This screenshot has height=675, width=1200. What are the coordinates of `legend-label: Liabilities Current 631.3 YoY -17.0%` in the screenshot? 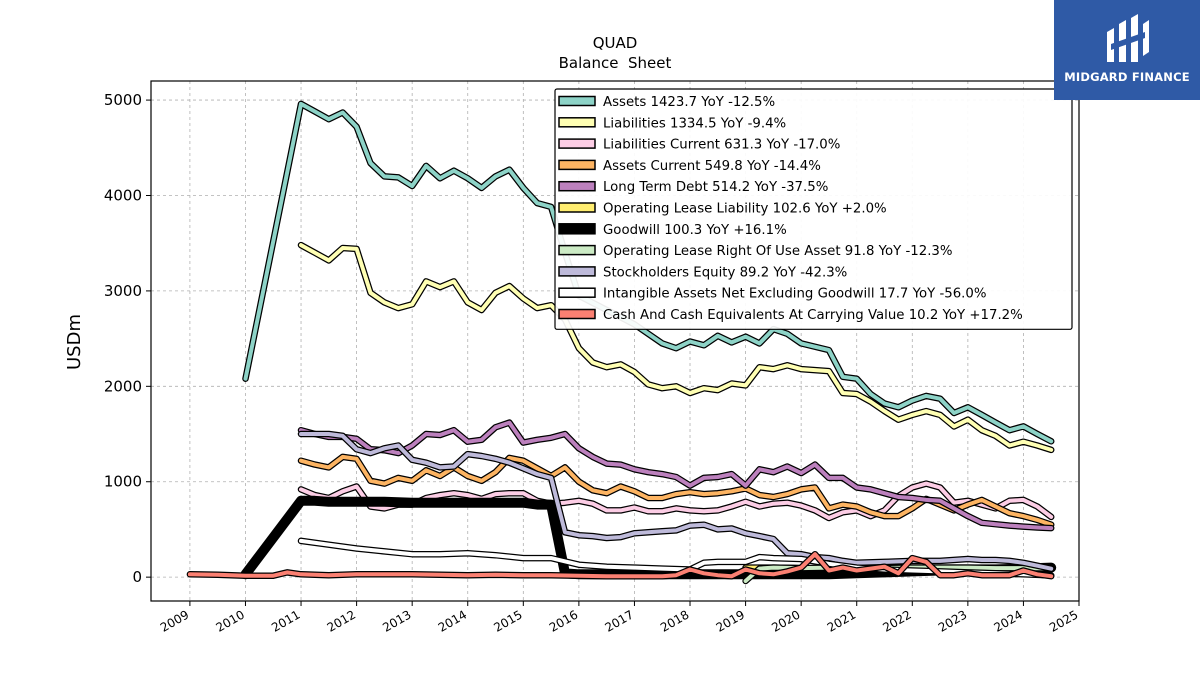 It's located at (721, 145).